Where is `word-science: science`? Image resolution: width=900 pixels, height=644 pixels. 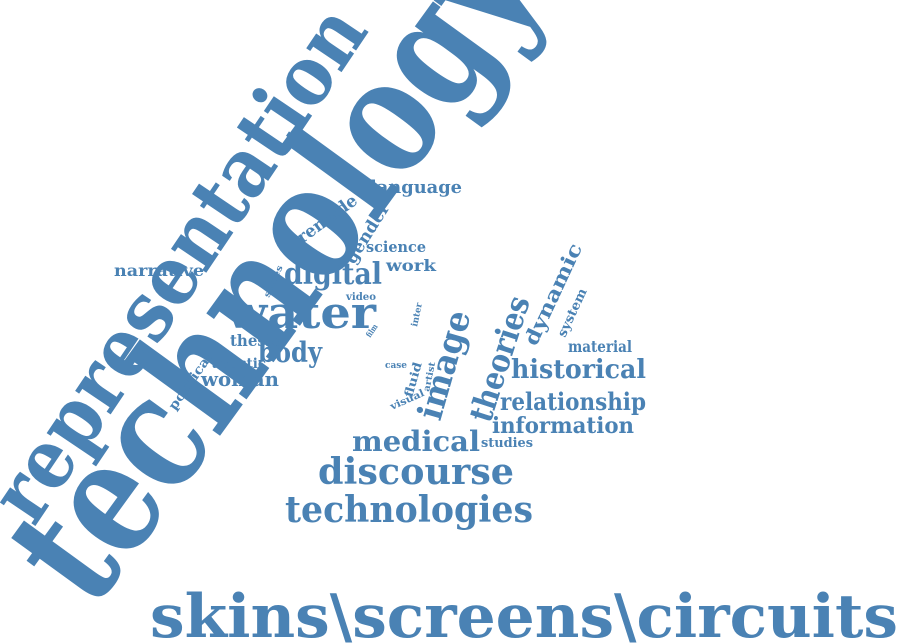 word-science: science is located at coordinates (396, 247).